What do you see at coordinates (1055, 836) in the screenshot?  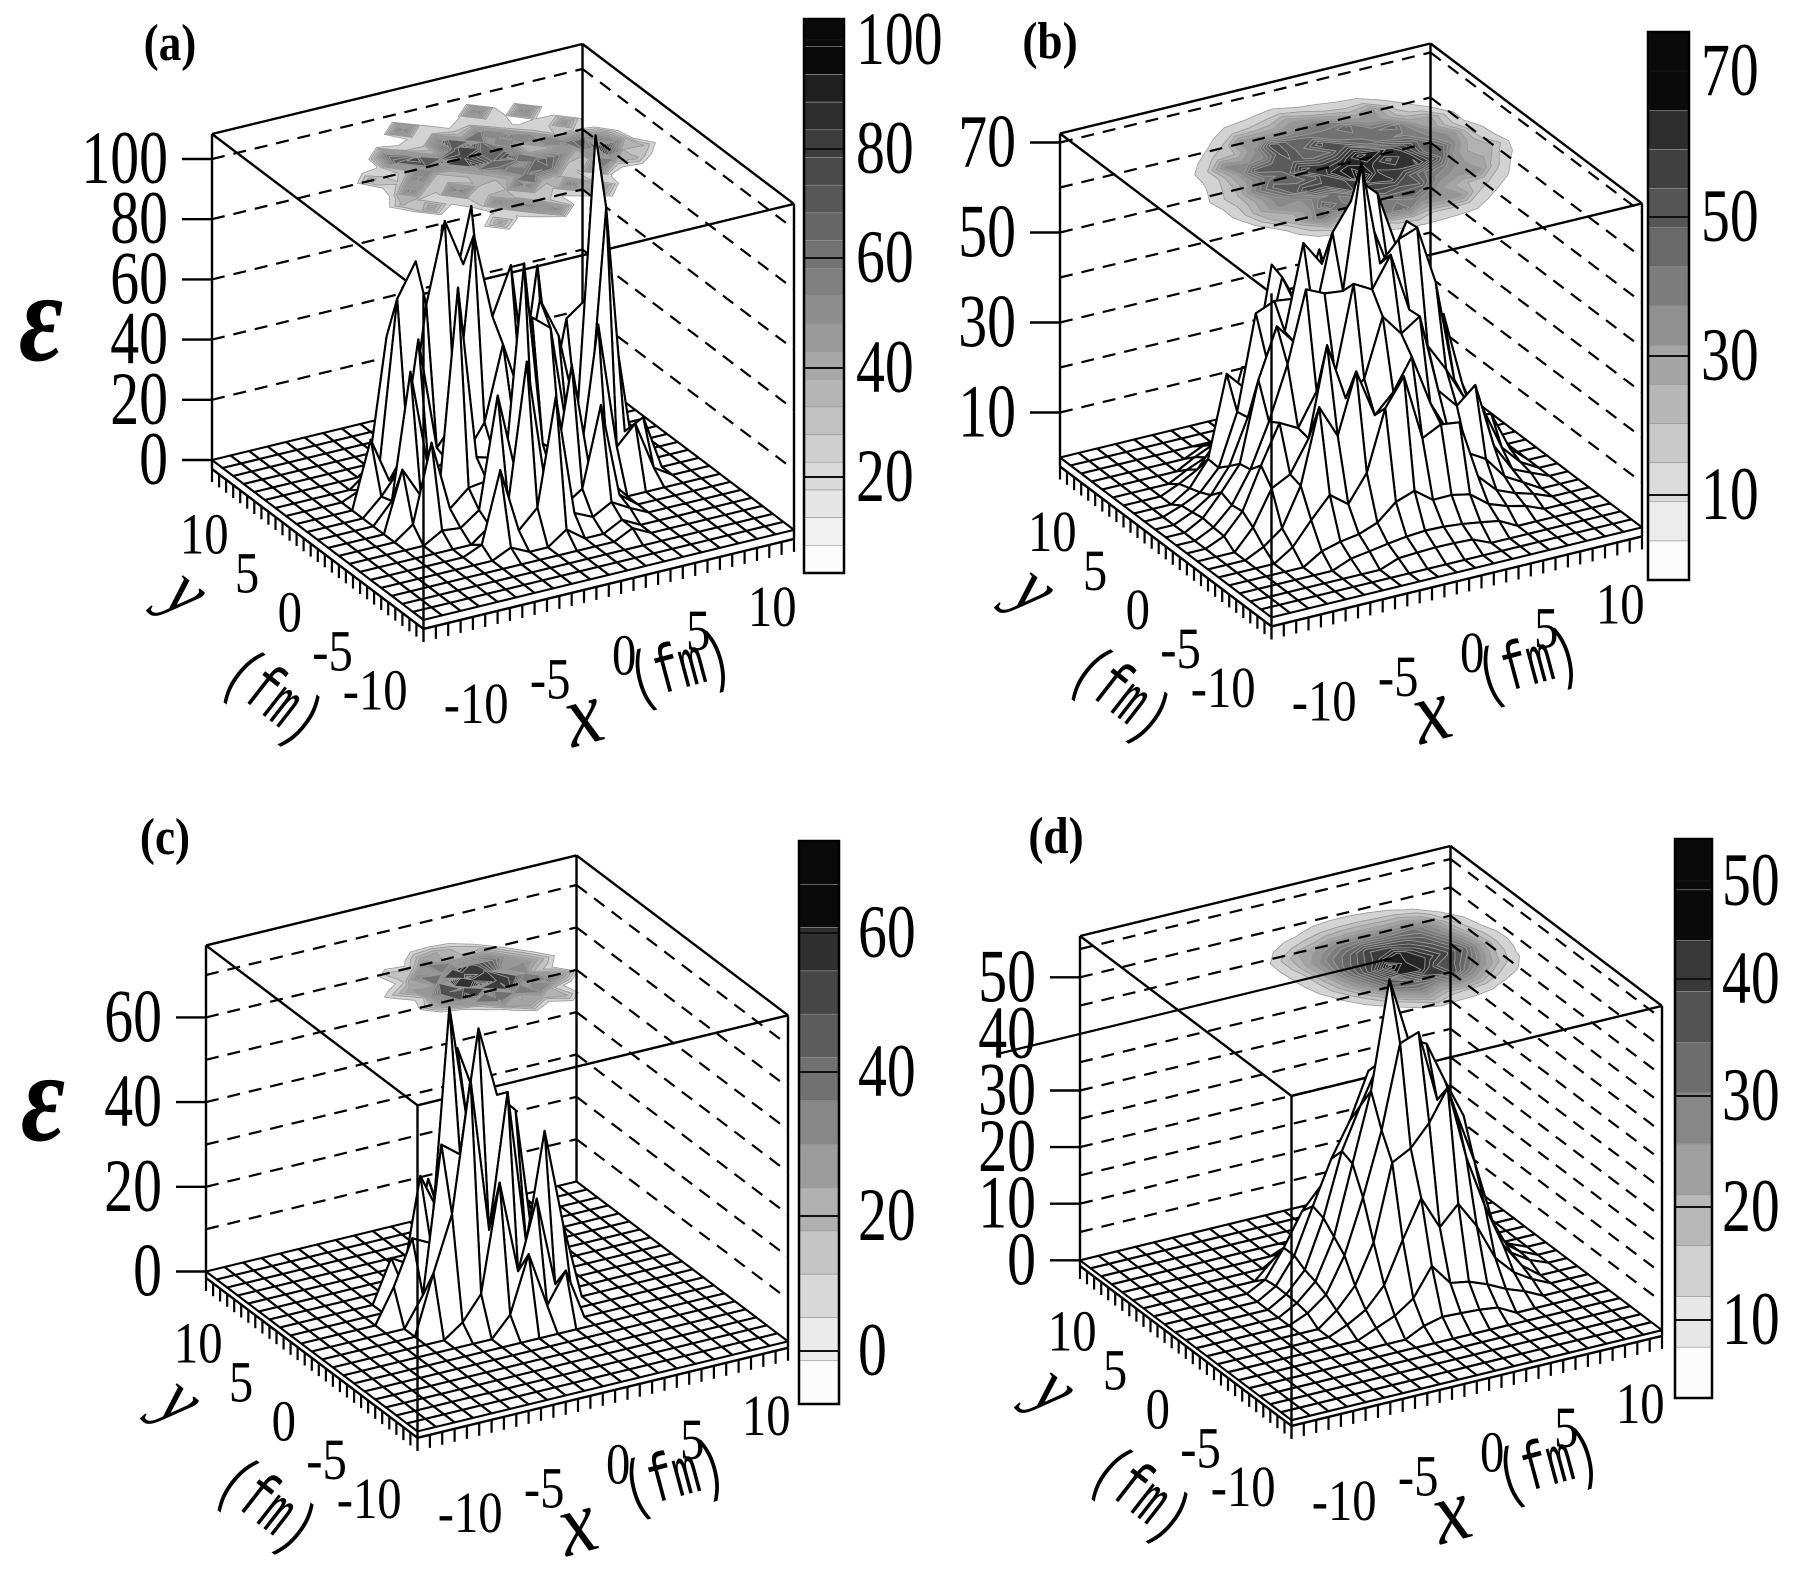 I see `svg-text: (d)` at bounding box center [1055, 836].